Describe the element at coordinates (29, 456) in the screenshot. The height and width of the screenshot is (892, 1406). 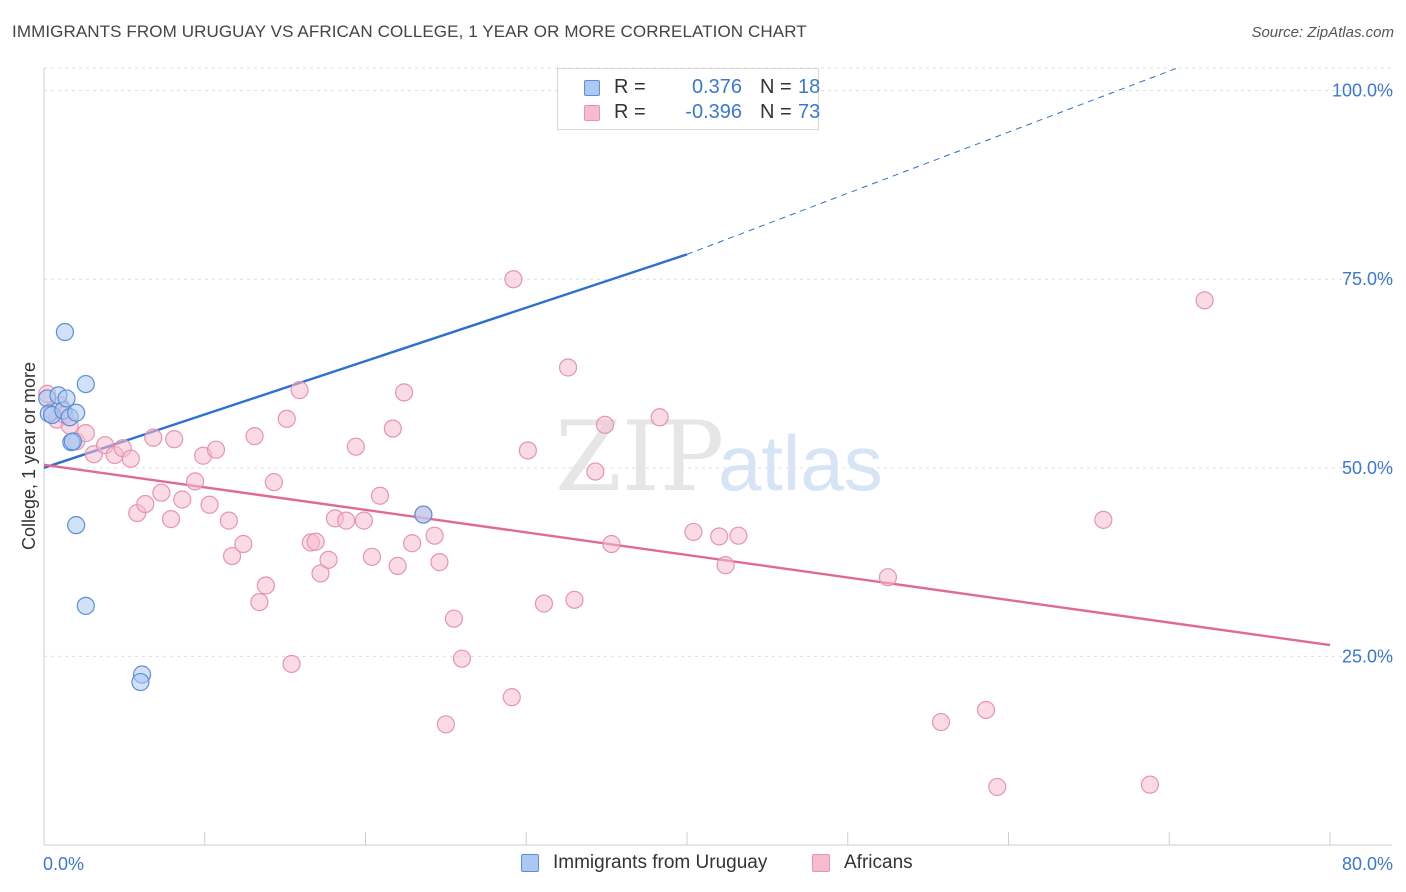
I see `y-axis-label: College, 1 year or more` at that location.